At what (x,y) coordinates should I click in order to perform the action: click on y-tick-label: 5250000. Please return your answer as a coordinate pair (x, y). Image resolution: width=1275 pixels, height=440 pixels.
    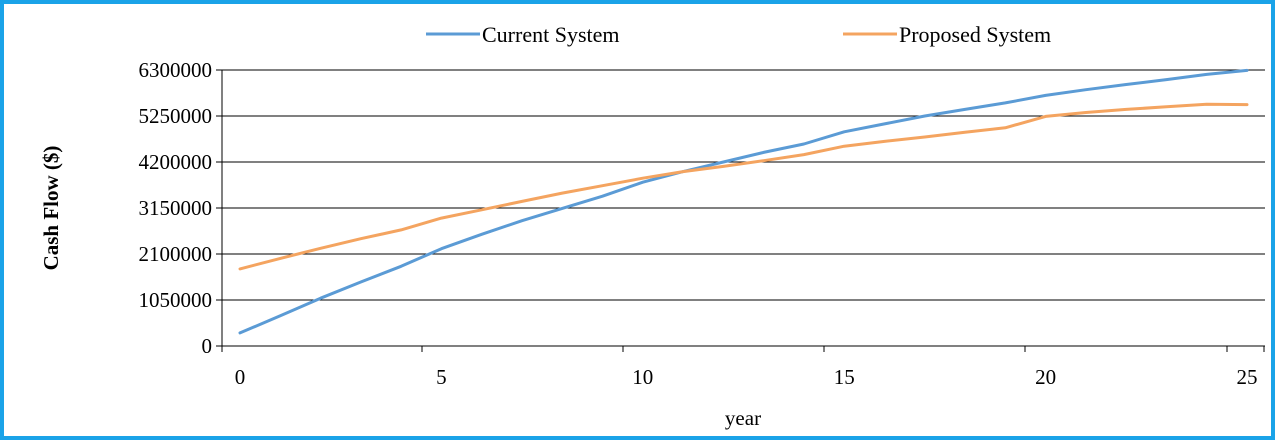
    Looking at the image, I should click on (176, 116).